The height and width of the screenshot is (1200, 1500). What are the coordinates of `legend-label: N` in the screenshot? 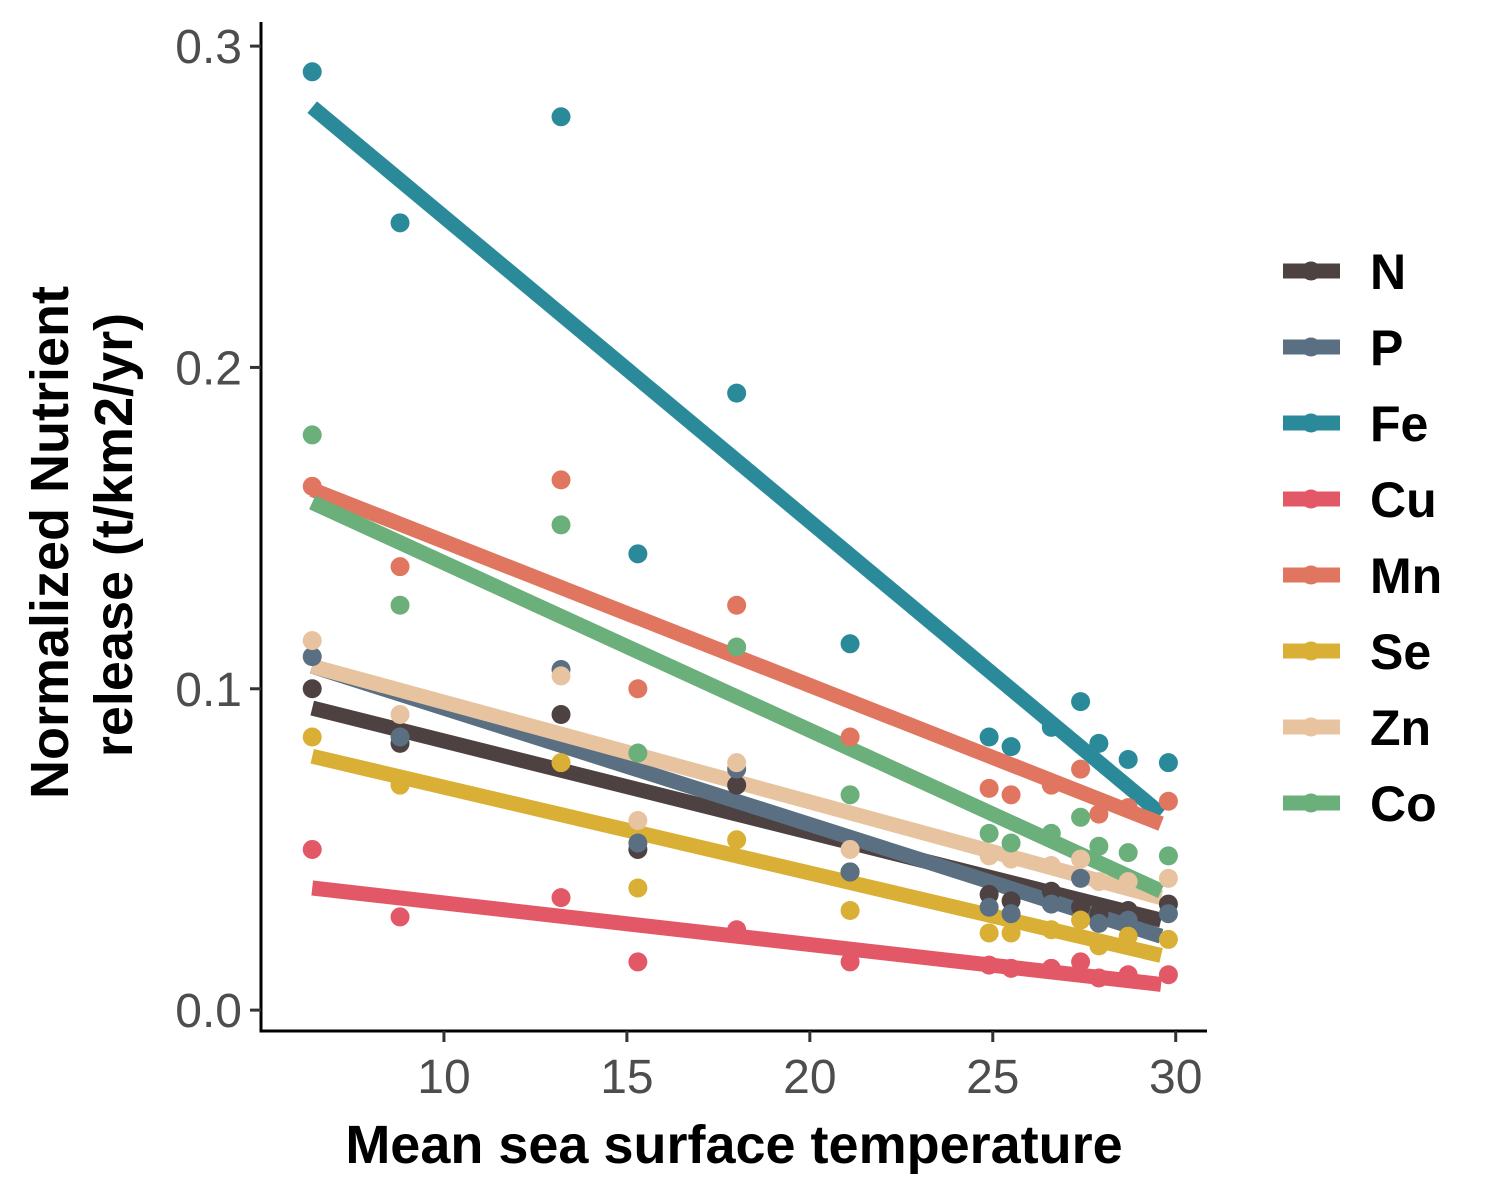 It's located at (1388, 272).